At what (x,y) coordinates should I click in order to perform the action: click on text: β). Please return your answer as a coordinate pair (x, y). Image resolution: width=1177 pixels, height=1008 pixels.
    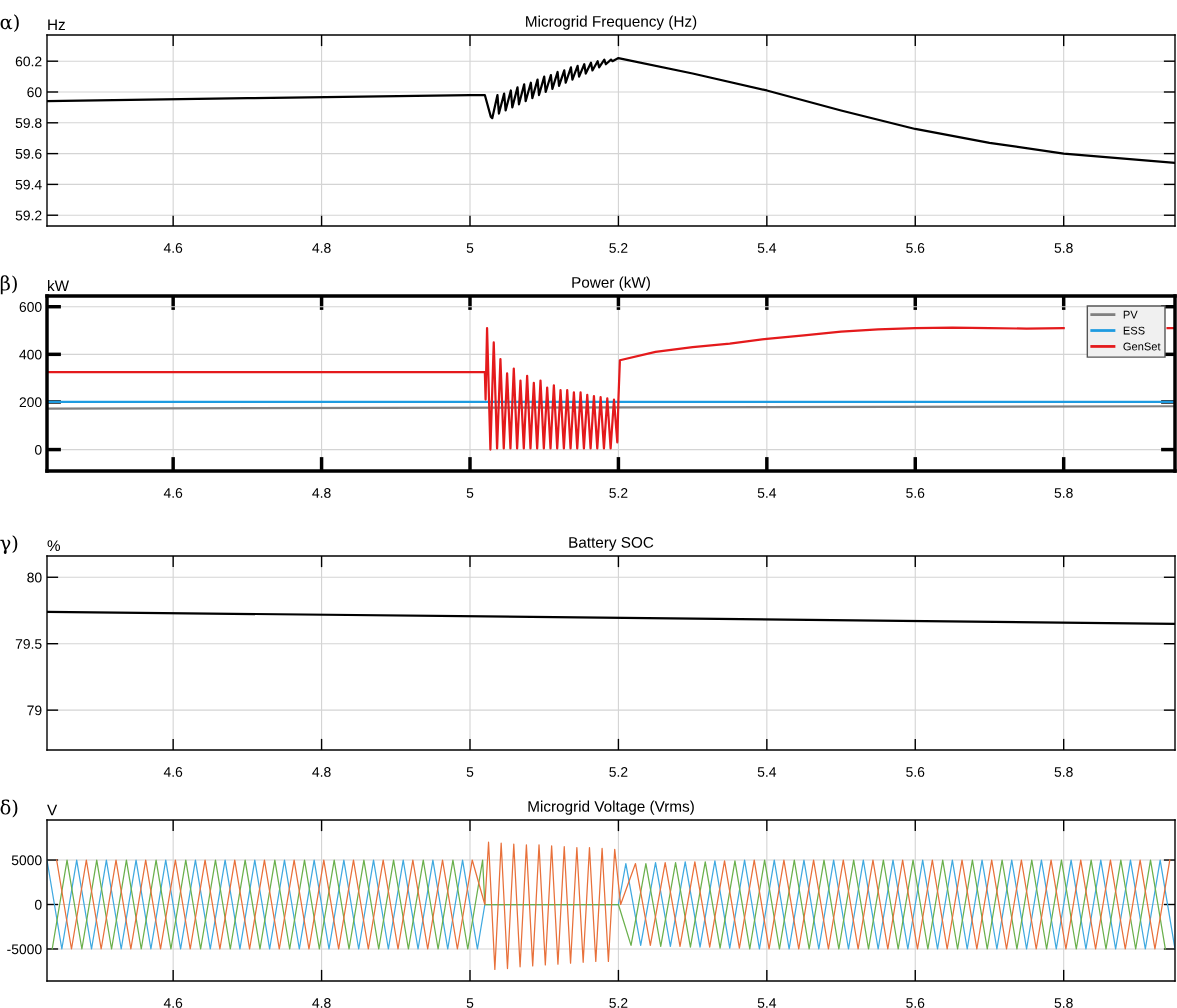
    Looking at the image, I should click on (8, 285).